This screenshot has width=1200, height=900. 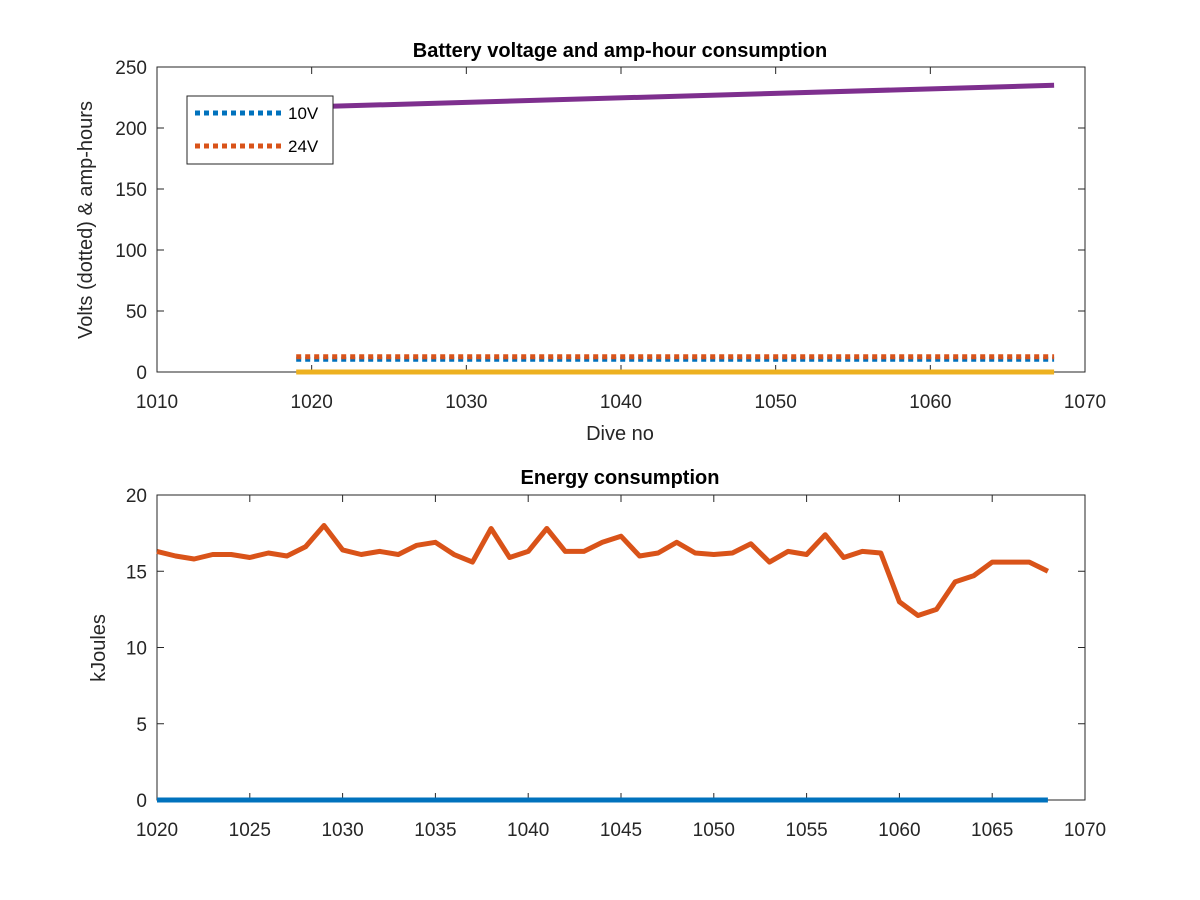 What do you see at coordinates (157, 402) in the screenshot?
I see `x-tick-label: 1010` at bounding box center [157, 402].